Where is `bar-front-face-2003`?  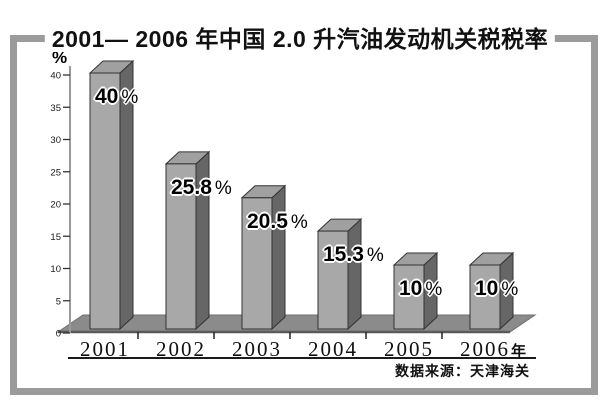
bar-front-face-2003 is located at coordinates (257, 263).